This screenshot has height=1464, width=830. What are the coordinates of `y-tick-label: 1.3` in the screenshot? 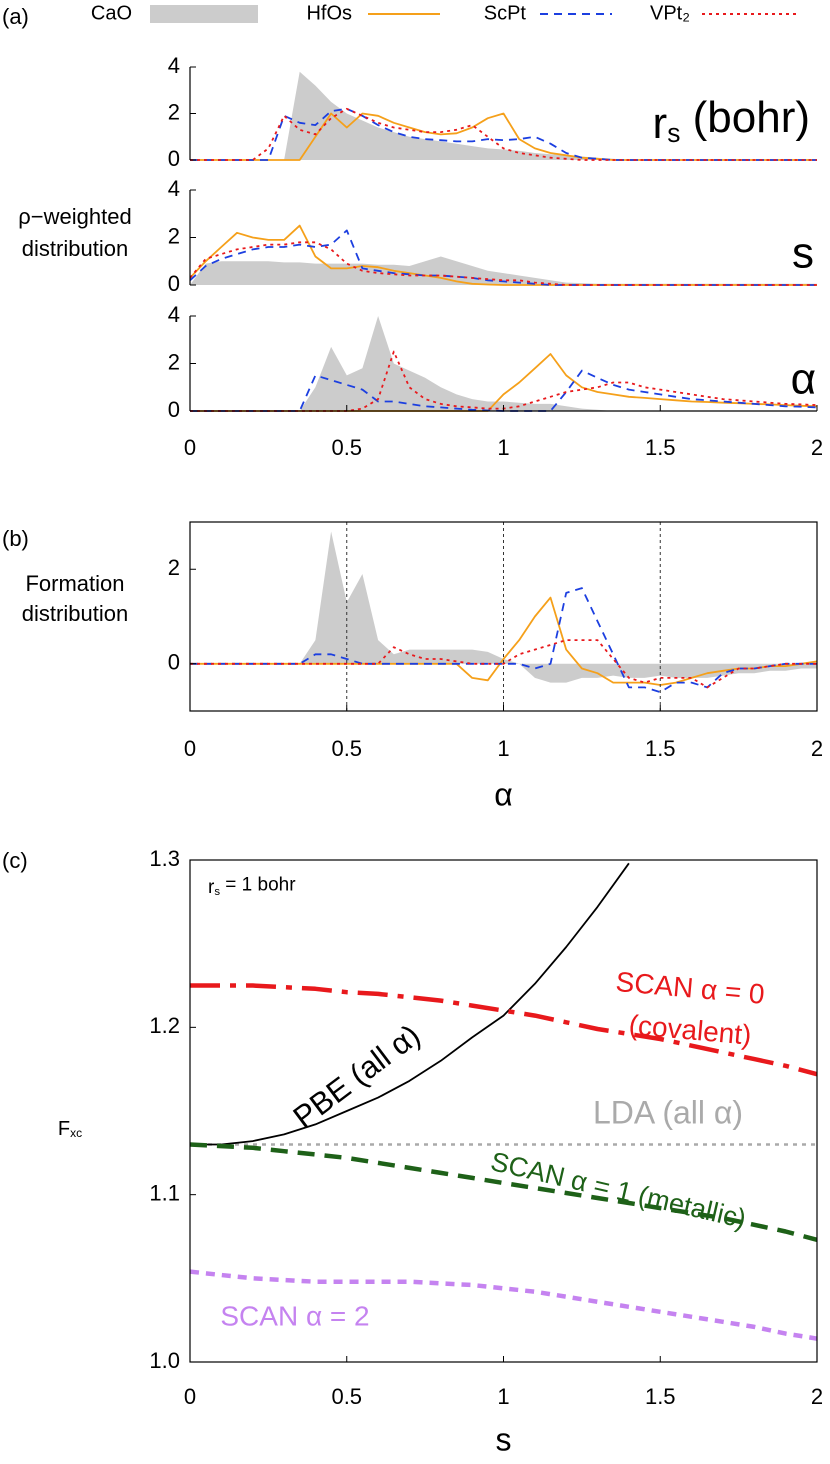 It's located at (164, 858).